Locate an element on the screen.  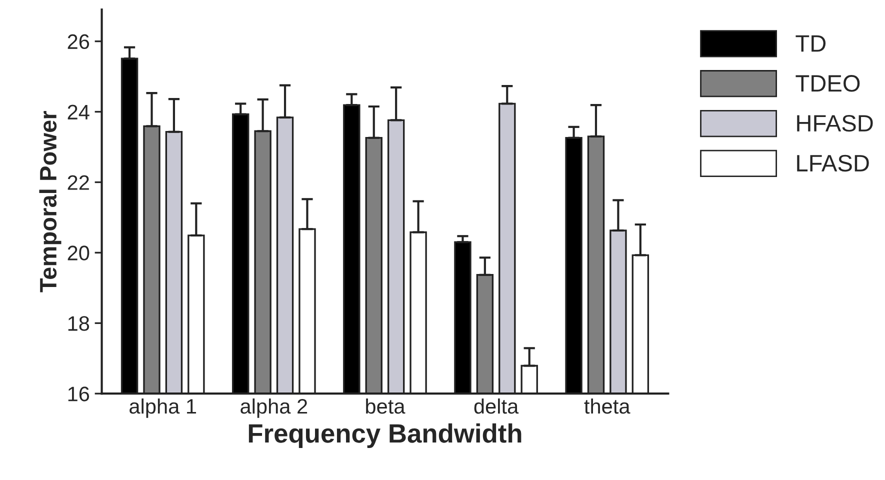
x-tick-label: beta is located at coordinates (386, 406).